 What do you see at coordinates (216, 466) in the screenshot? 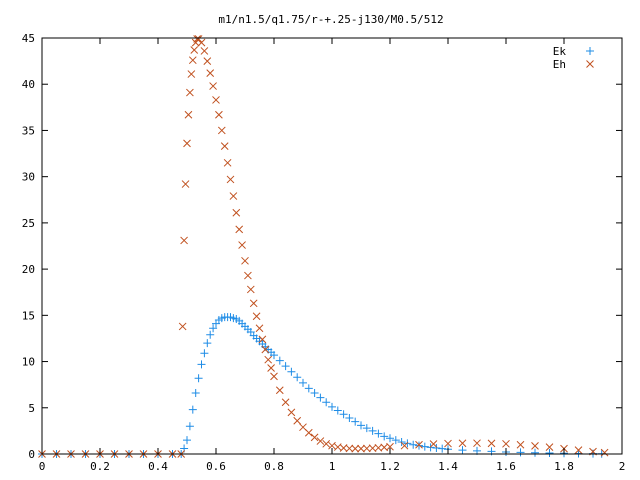
I see `x-tick-label: 0.6` at bounding box center [216, 466].